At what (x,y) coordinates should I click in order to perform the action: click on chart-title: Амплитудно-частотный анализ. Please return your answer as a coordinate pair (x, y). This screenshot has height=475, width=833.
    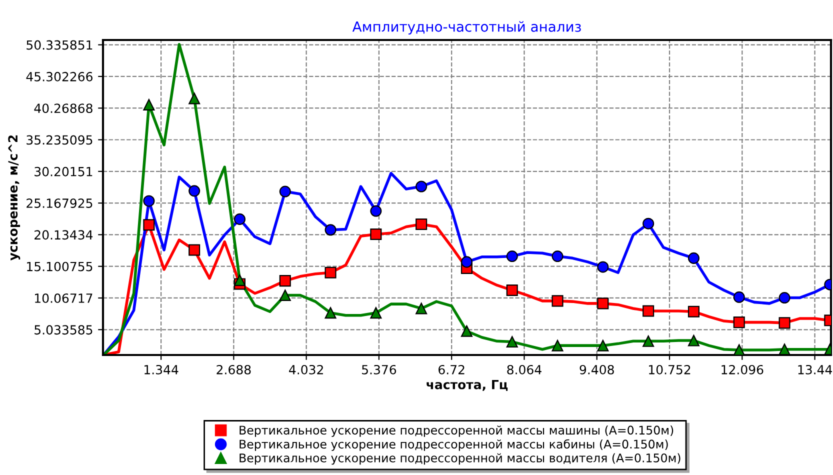
    Looking at the image, I should click on (466, 28).